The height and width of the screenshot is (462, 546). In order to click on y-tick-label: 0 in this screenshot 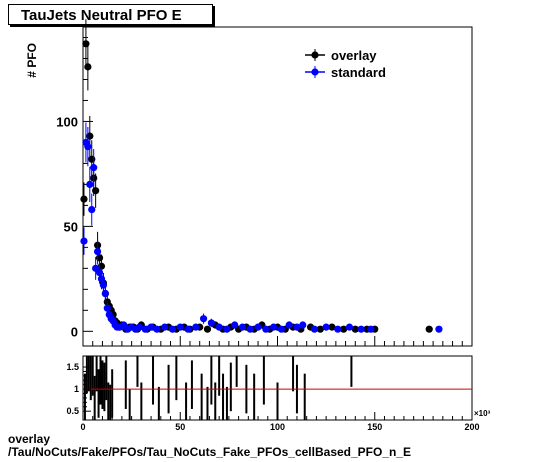, I will do `click(74, 331)`.